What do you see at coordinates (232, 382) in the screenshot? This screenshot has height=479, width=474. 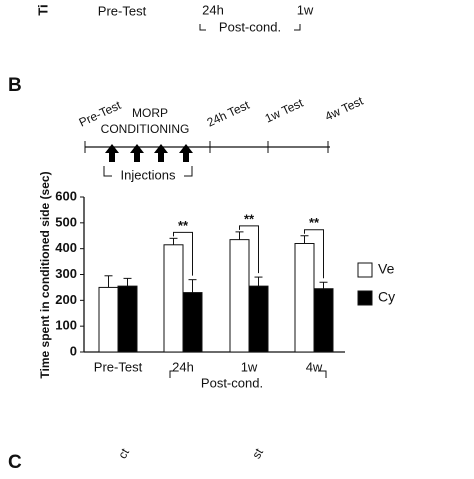 I see `group-label: Post-cond.` at bounding box center [232, 382].